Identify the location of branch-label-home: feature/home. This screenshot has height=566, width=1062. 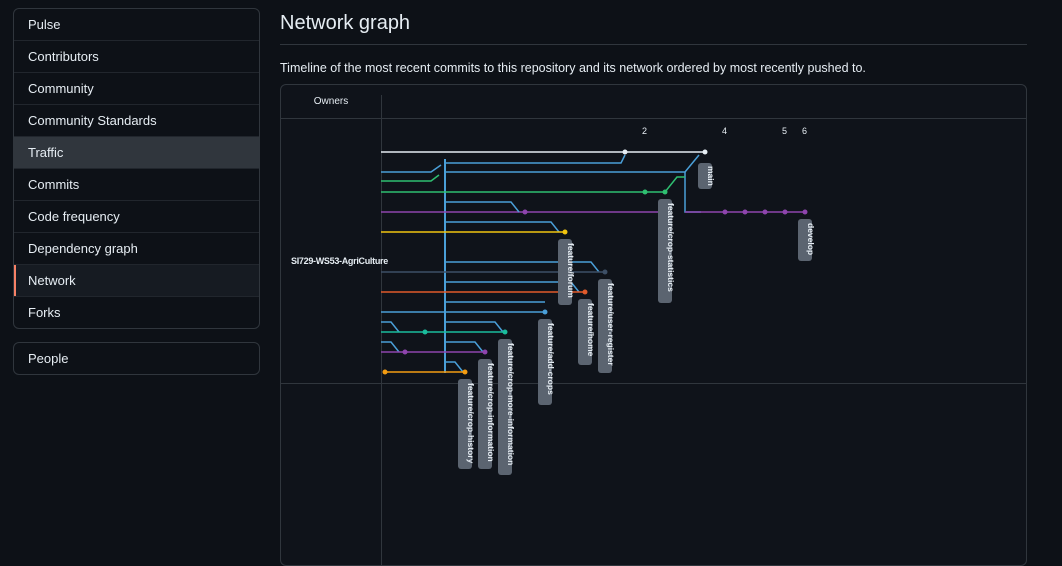
(587, 332).